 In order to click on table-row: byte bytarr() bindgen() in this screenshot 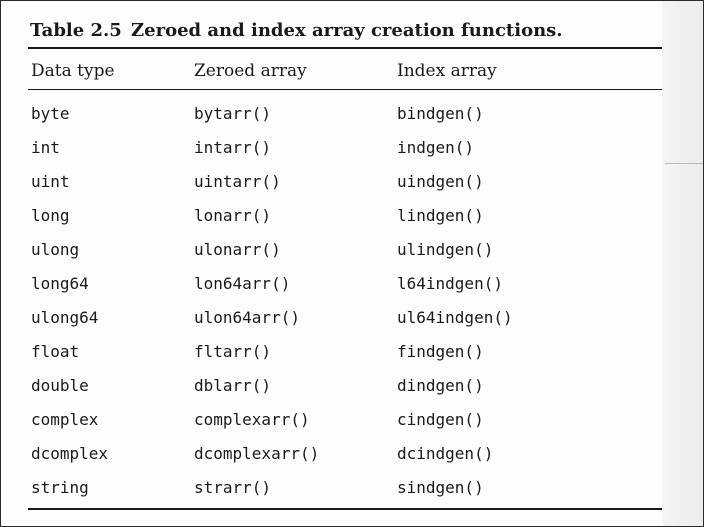, I will do `click(331, 118)`.